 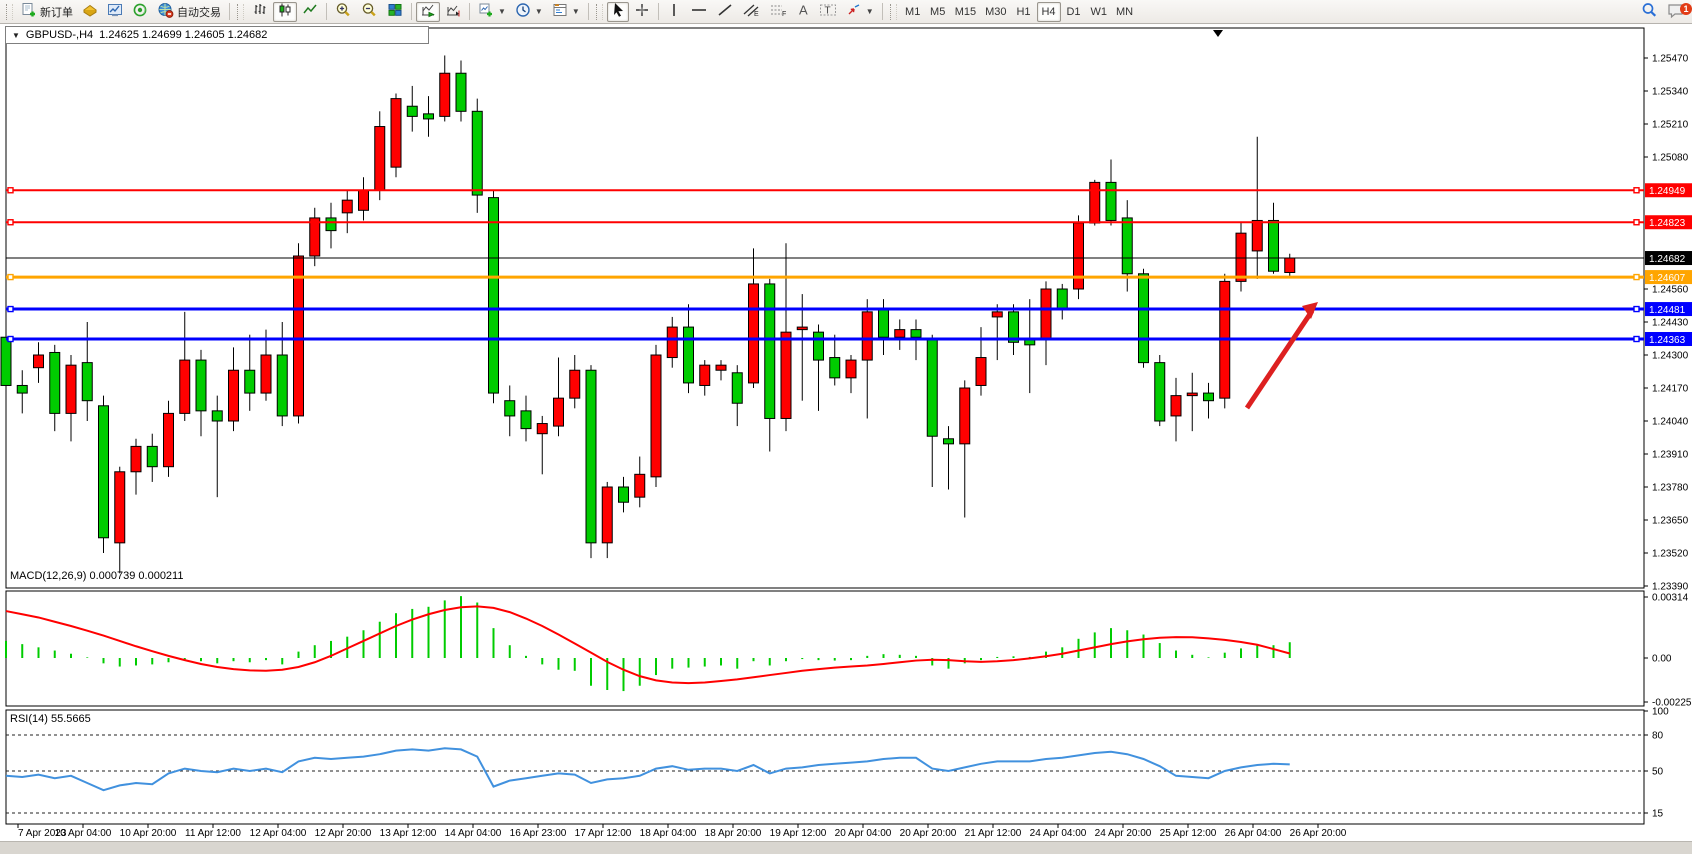 What do you see at coordinates (343, 12) in the screenshot?
I see `zoom-in-button` at bounding box center [343, 12].